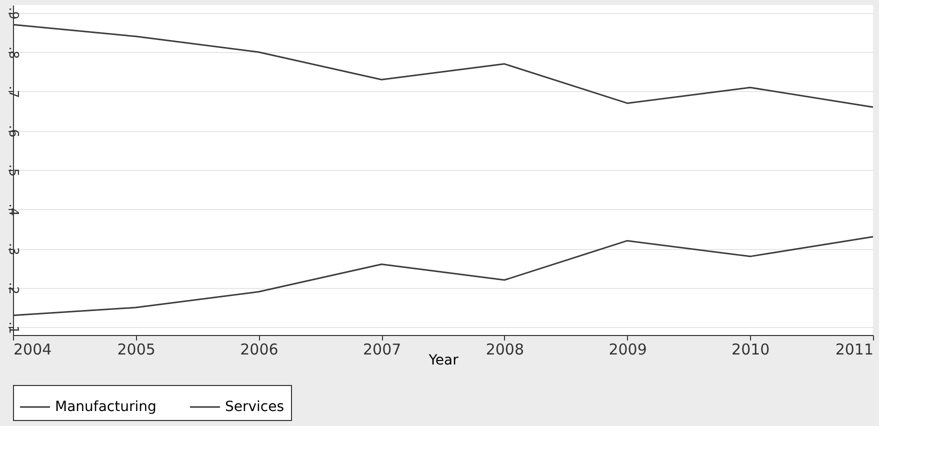 Image resolution: width=938 pixels, height=461 pixels. I want to click on x-tick-label: 2010, so click(751, 349).